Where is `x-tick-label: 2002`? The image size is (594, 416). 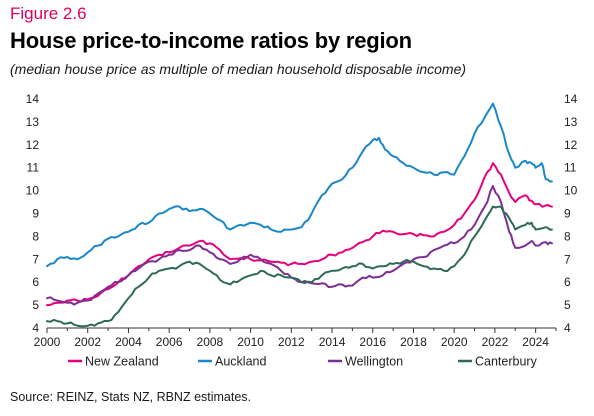 x-tick-label: 2002 is located at coordinates (87, 342).